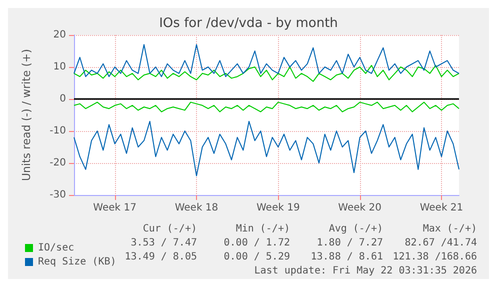  What do you see at coordinates (434, 257) in the screenshot?
I see `text: 121.38 /168.66` at bounding box center [434, 257].